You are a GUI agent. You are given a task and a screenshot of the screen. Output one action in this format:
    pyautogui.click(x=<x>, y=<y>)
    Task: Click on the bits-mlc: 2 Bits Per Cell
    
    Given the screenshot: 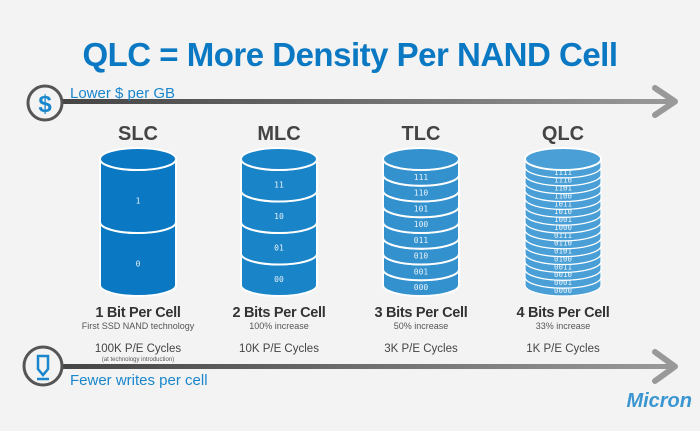 What is the action you would take?
    pyautogui.click(x=279, y=313)
    